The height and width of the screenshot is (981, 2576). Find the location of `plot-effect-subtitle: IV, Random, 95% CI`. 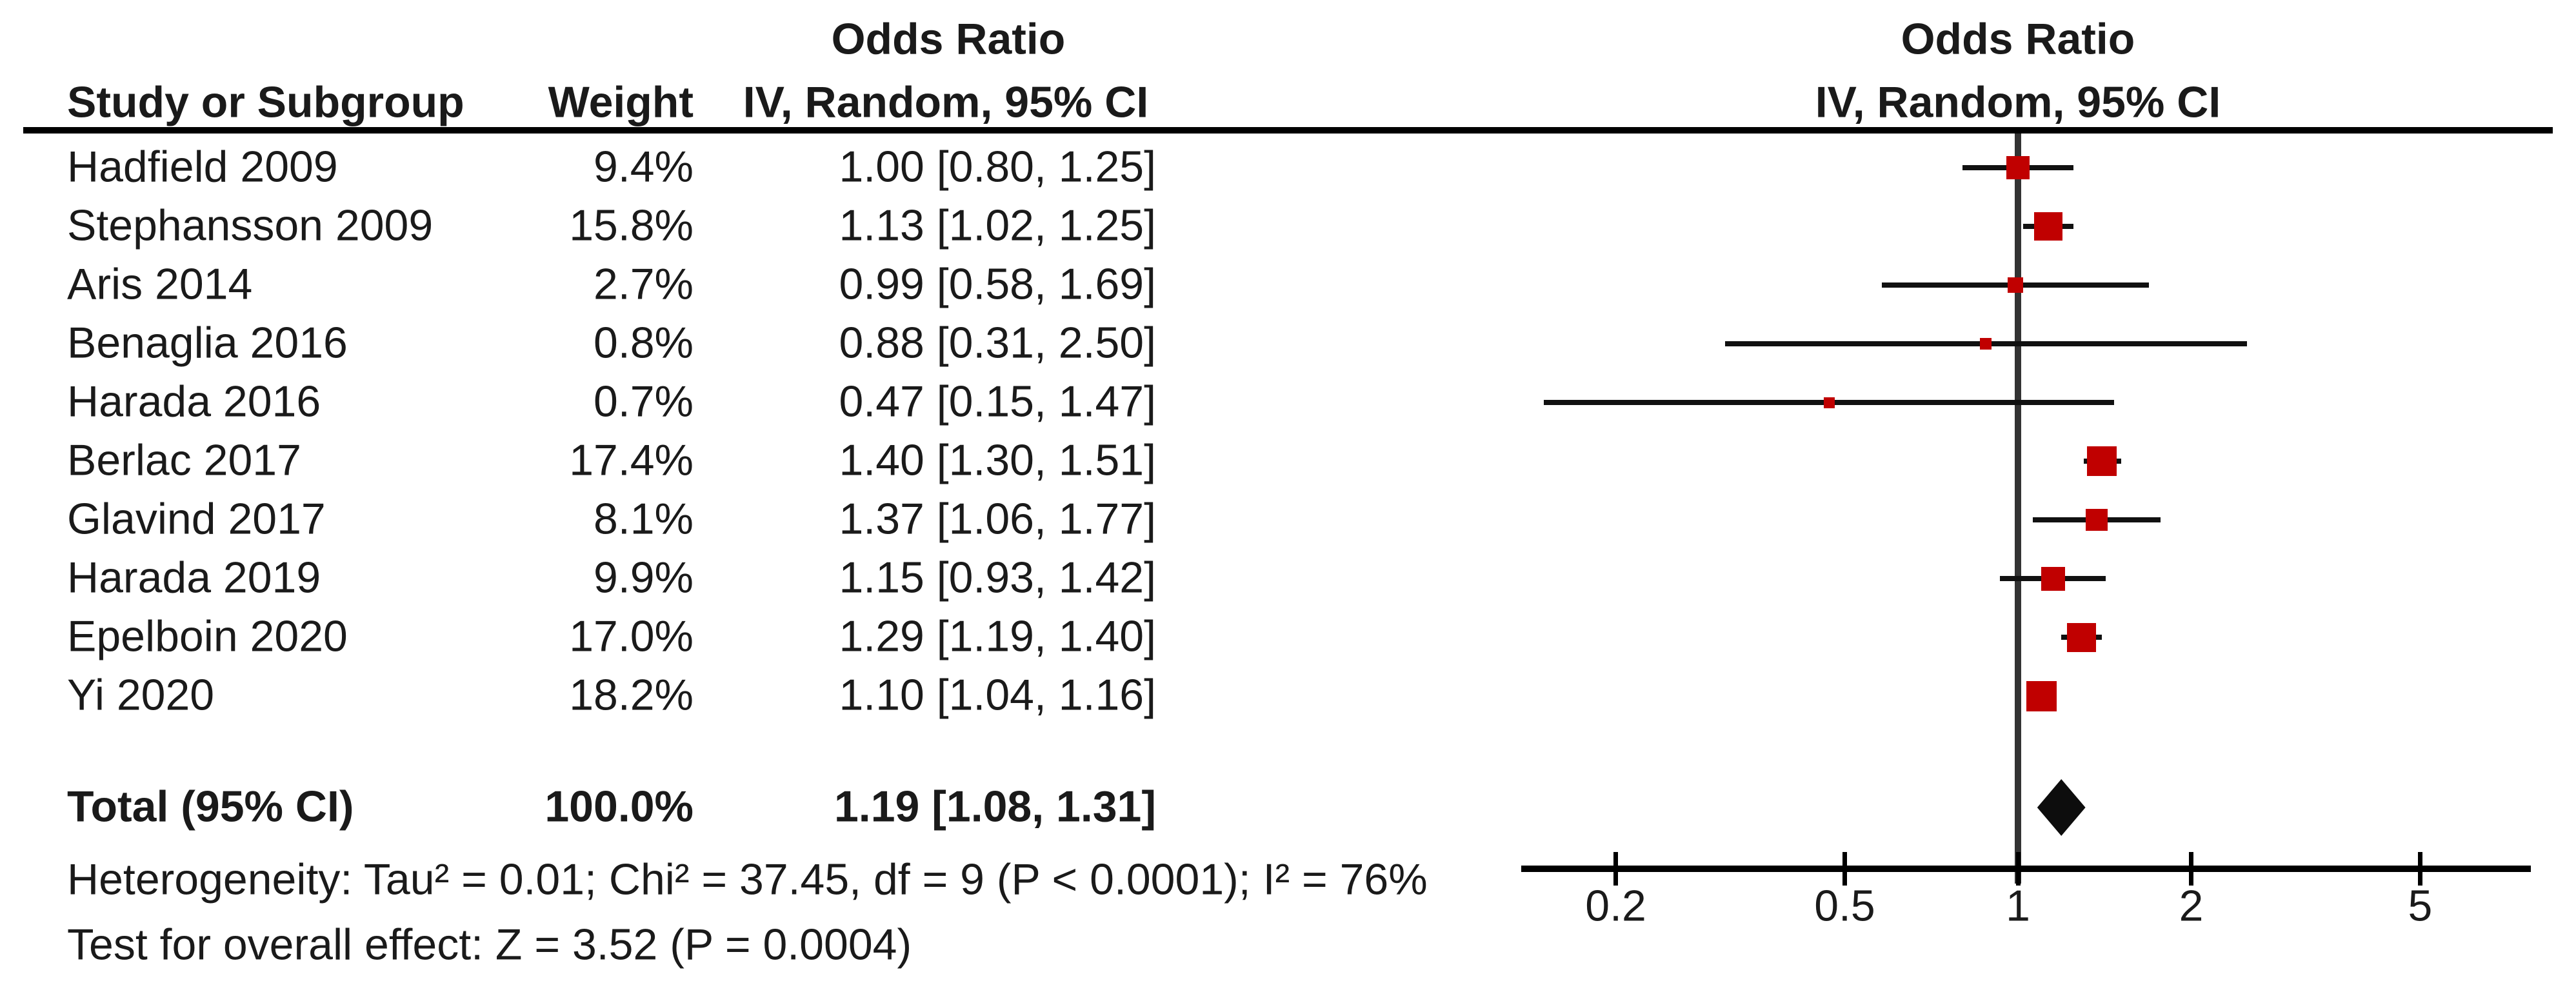

plot-effect-subtitle: IV, Random, 95% CI is located at coordinates (2018, 102).